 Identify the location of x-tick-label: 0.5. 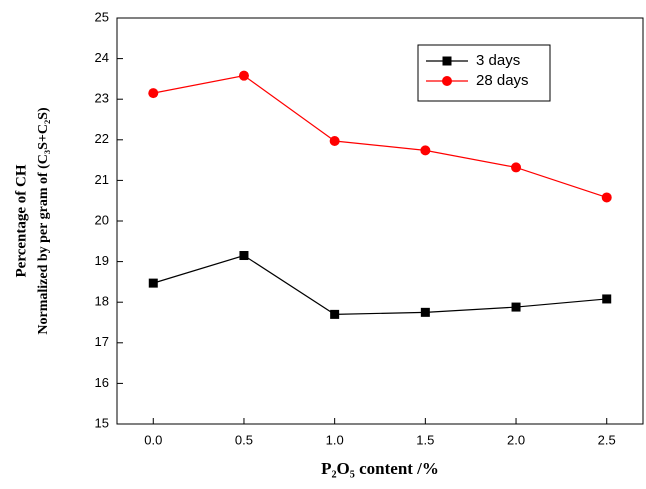
(244, 439).